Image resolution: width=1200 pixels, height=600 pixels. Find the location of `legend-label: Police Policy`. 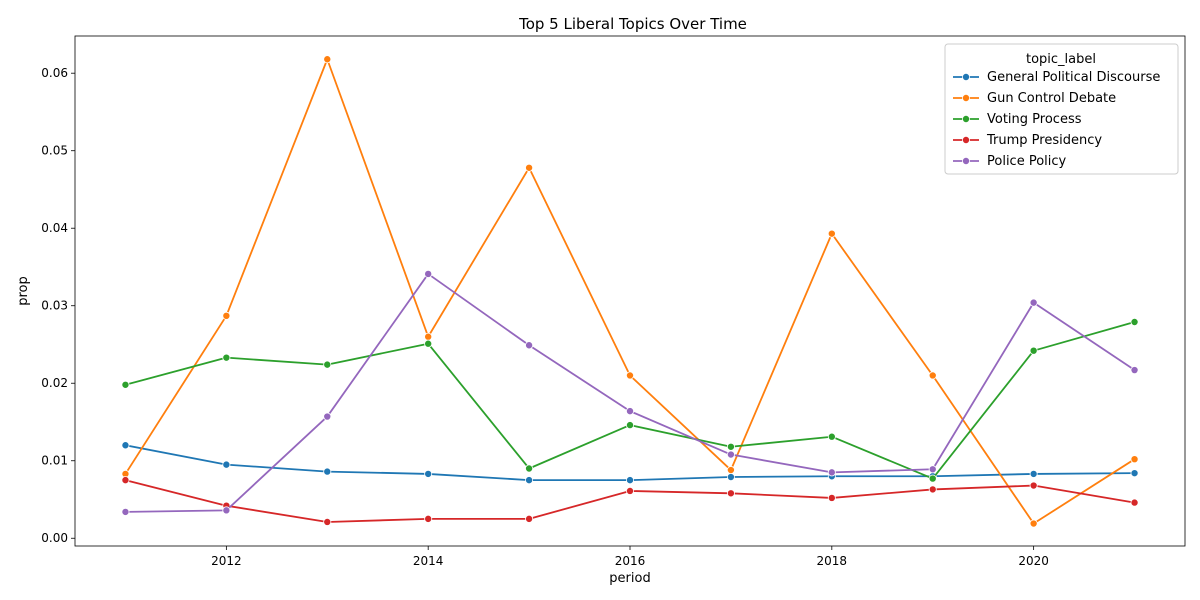

legend-label: Police Policy is located at coordinates (1027, 161).